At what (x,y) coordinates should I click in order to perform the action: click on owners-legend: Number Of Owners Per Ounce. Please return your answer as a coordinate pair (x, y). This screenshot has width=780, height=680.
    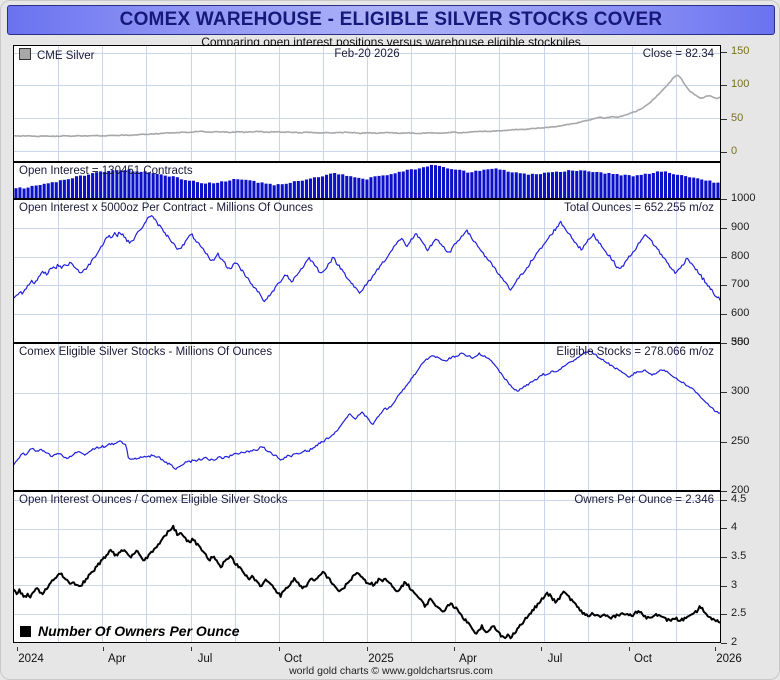
    Looking at the image, I should click on (130, 631).